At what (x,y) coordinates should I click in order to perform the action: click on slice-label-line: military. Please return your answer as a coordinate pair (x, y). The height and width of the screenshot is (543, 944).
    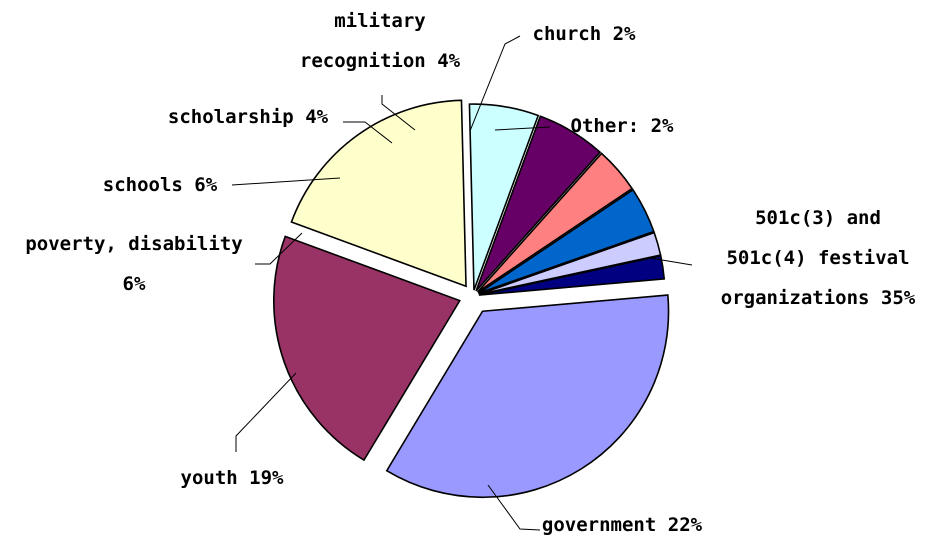
    Looking at the image, I should click on (380, 21).